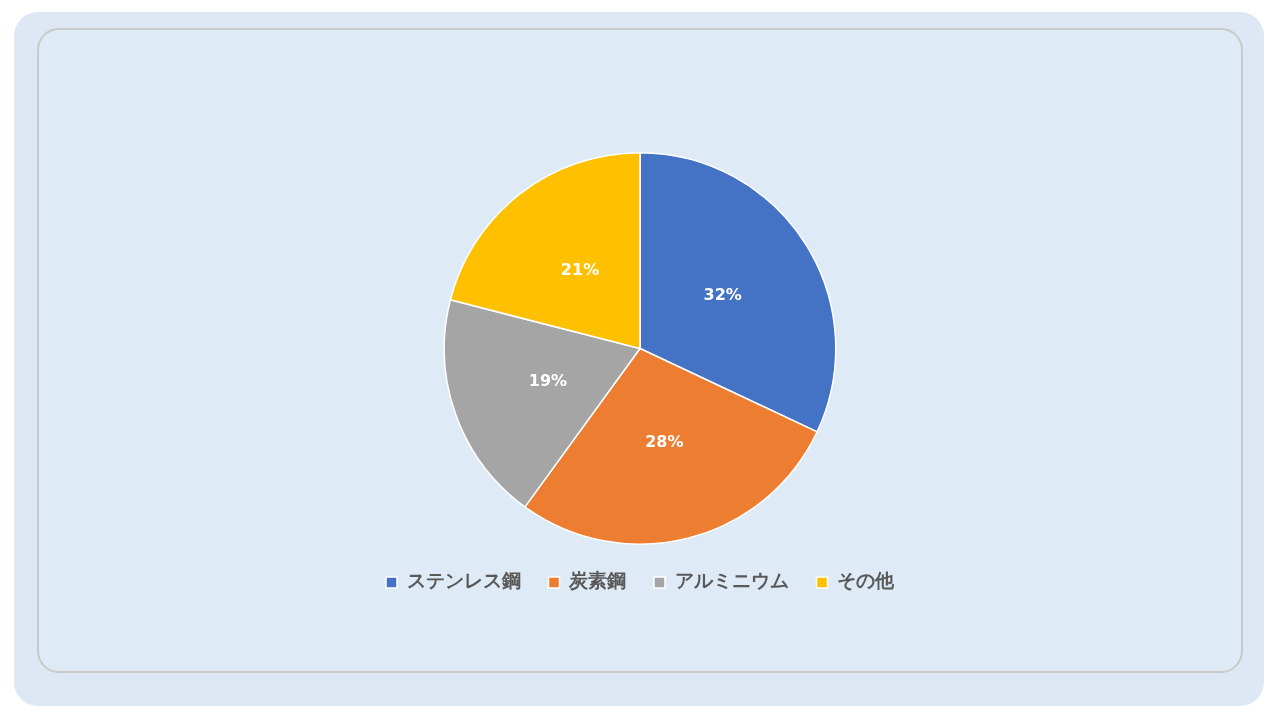 This screenshot has width=1280, height=720. What do you see at coordinates (722, 295) in the screenshot?
I see `data-label: 32%` at bounding box center [722, 295].